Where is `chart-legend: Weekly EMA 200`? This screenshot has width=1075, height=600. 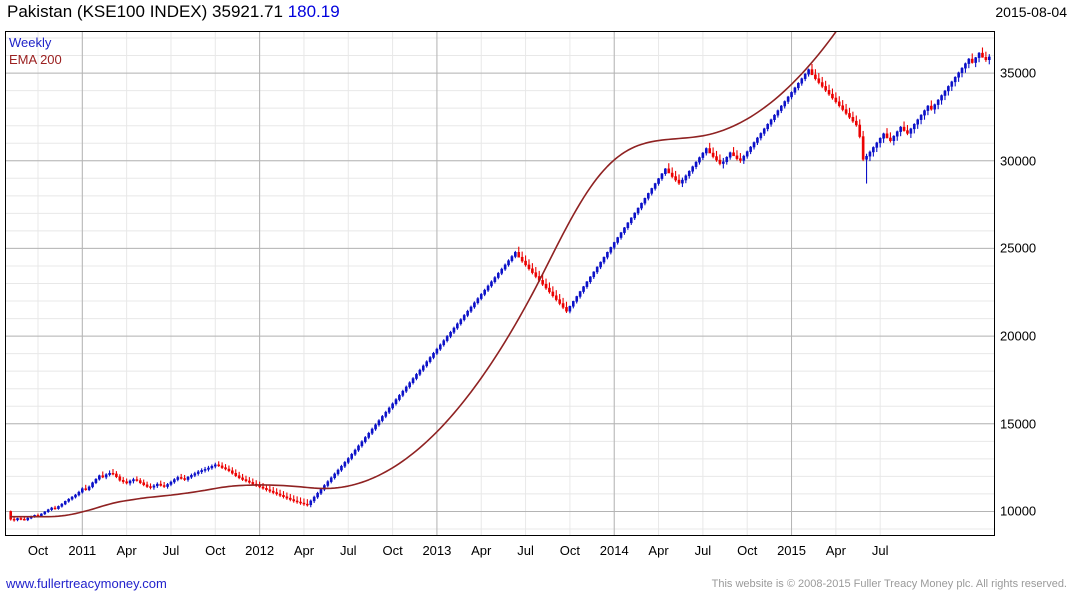
chart-legend: Weekly EMA 200 is located at coordinates (35, 51).